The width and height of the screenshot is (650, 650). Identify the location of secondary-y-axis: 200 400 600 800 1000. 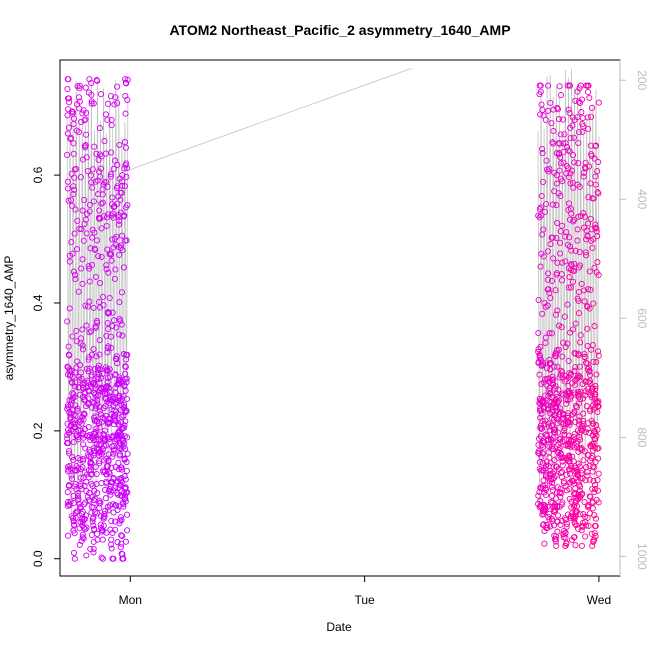
(634, 318).